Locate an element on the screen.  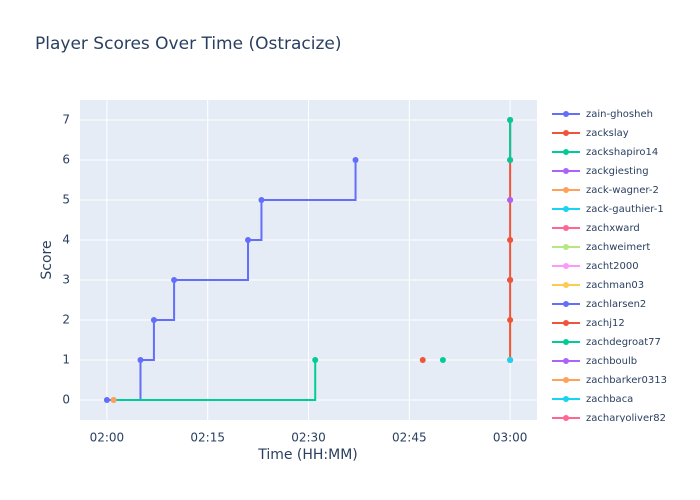
legend-label: zachbaca is located at coordinates (609, 399).